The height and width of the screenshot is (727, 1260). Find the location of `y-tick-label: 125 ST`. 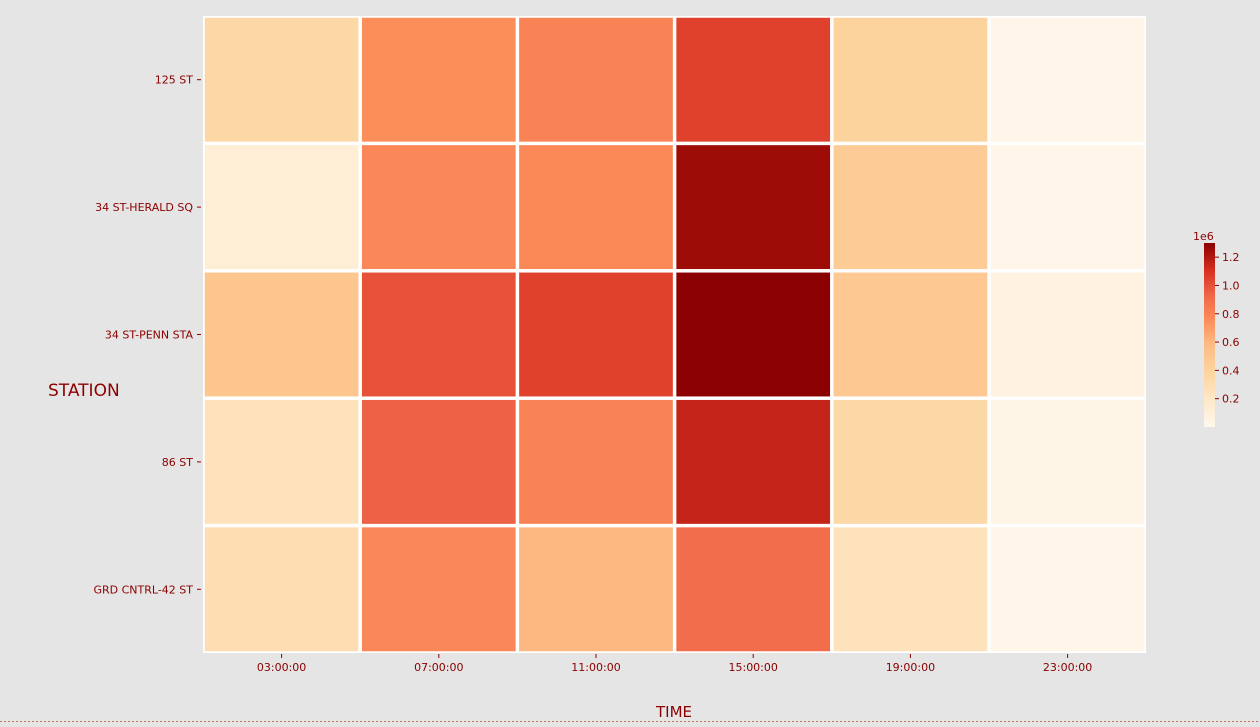

y-tick-label: 125 ST is located at coordinates (174, 80).